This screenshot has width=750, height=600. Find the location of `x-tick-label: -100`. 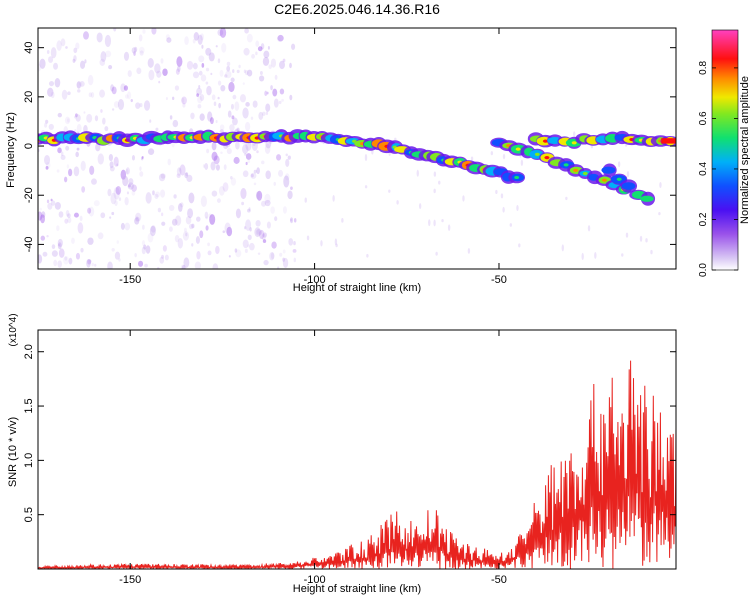

x-tick-label: -100 is located at coordinates (315, 280).